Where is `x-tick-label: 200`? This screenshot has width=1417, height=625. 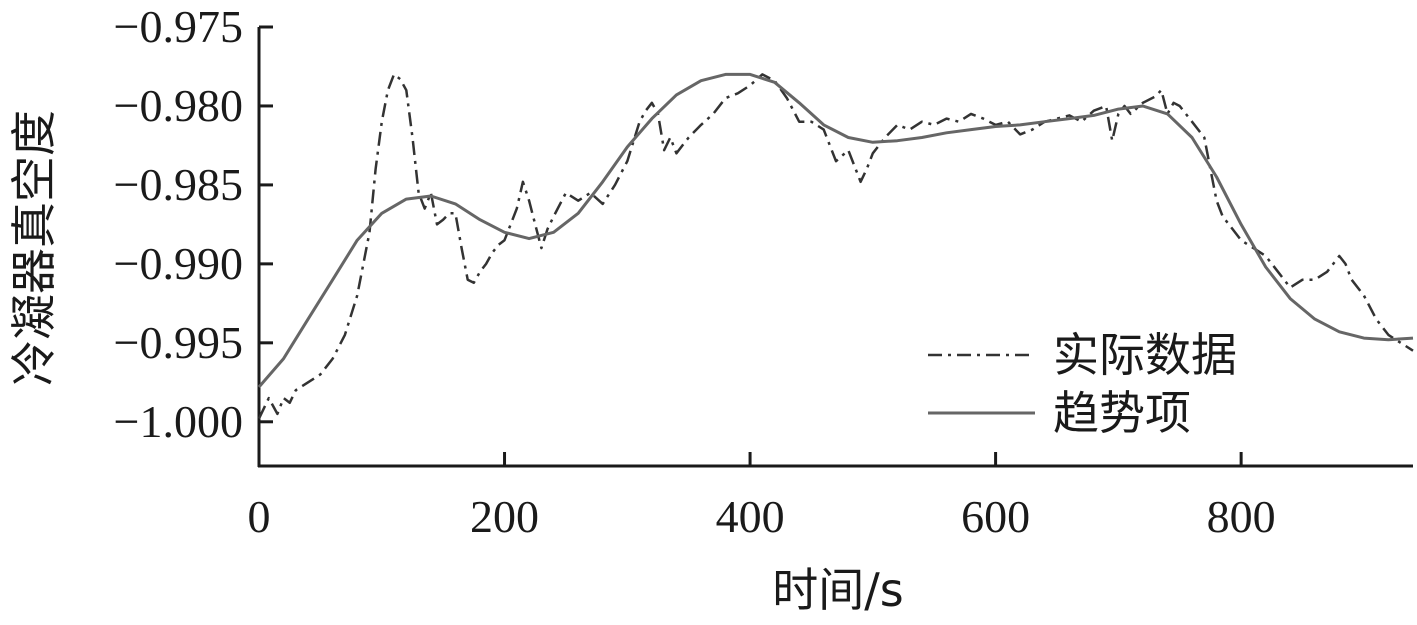
x-tick-label: 200 is located at coordinates (504, 516).